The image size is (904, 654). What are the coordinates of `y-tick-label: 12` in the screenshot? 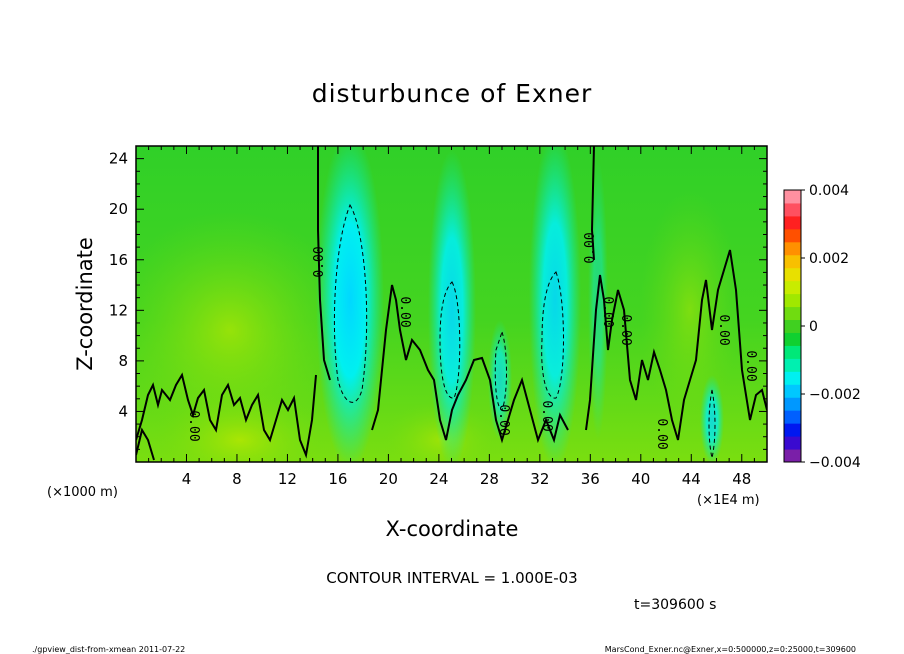 It's located at (118, 310).